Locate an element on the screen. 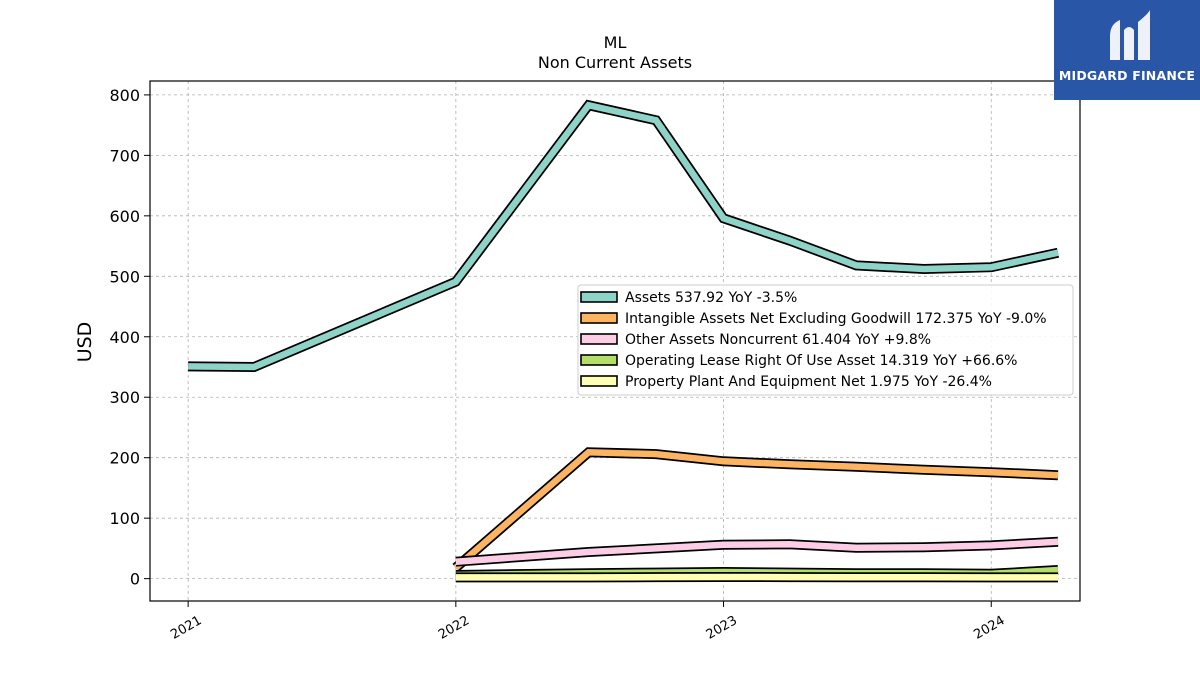  legend-box is located at coordinates (825, 340).